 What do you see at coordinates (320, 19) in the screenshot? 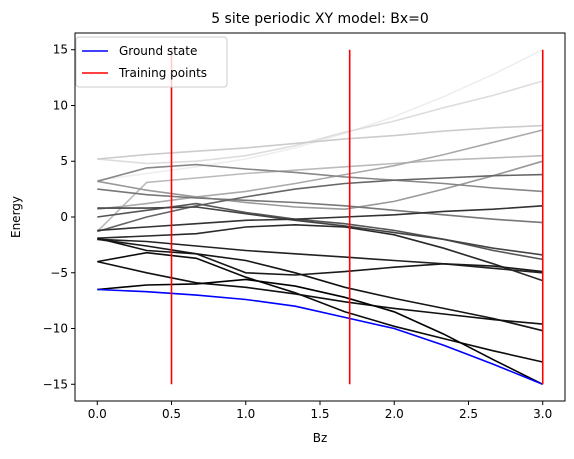
I see `chart-title: 5 site periodic XY model: Bx=0` at bounding box center [320, 19].